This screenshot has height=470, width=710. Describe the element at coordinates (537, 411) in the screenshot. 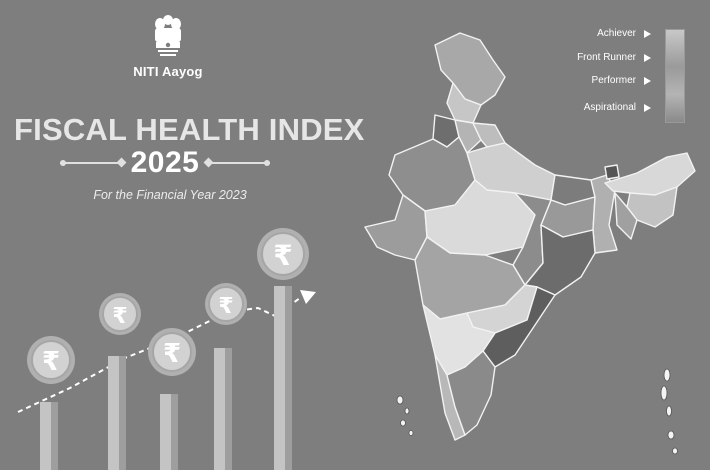

I see `islands` at that location.